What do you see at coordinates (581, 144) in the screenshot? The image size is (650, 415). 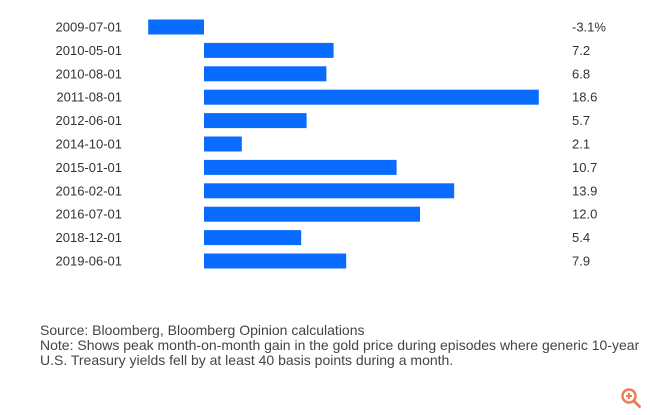 I see `value-label: 2.1` at bounding box center [581, 144].